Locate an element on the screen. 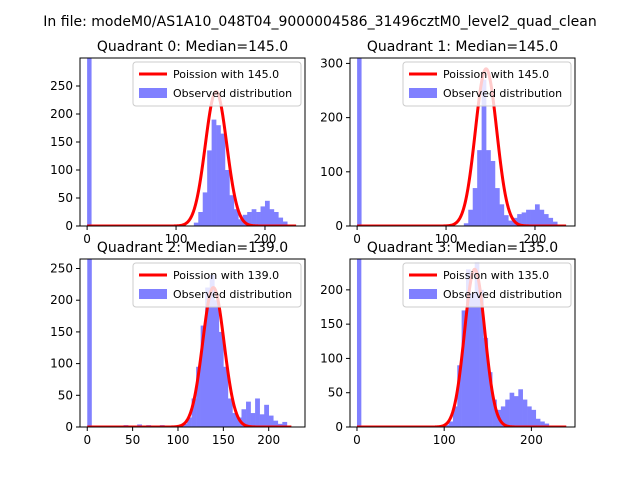 The image size is (640, 480). legend: Poission with 135.0 Observed distribution is located at coordinates (487, 285).